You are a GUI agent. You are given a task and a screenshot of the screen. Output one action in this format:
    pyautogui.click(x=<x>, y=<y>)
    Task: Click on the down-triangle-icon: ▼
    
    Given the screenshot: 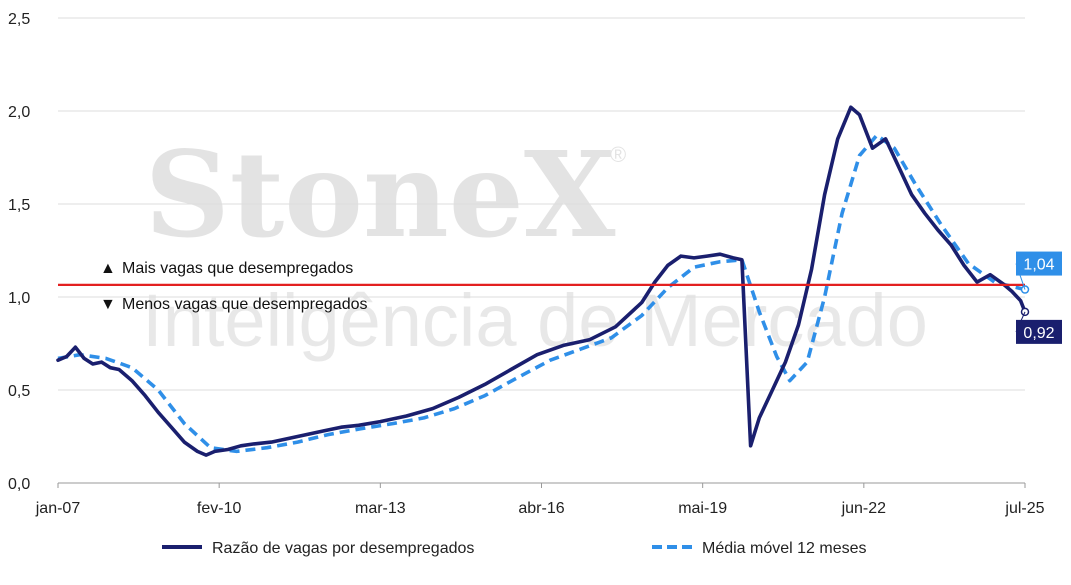 What is the action you would take?
    pyautogui.click(x=108, y=304)
    